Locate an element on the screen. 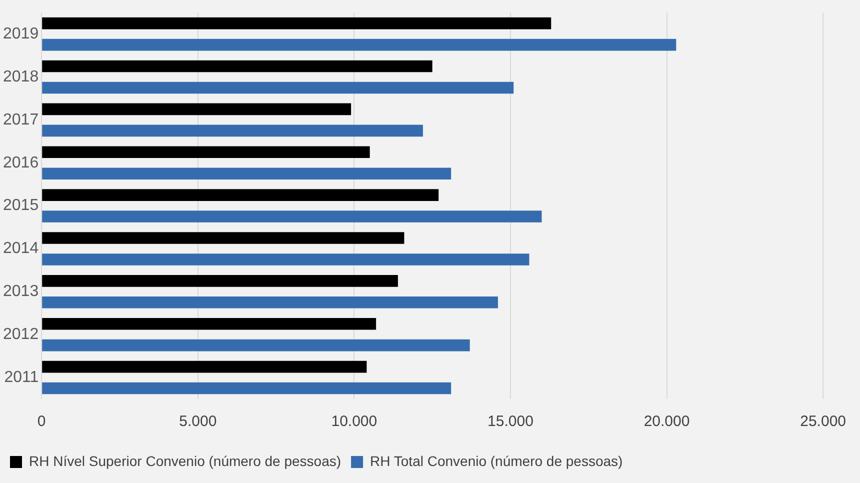  legend-label: RH Total Convenio (número de pessoas) is located at coordinates (496, 460).